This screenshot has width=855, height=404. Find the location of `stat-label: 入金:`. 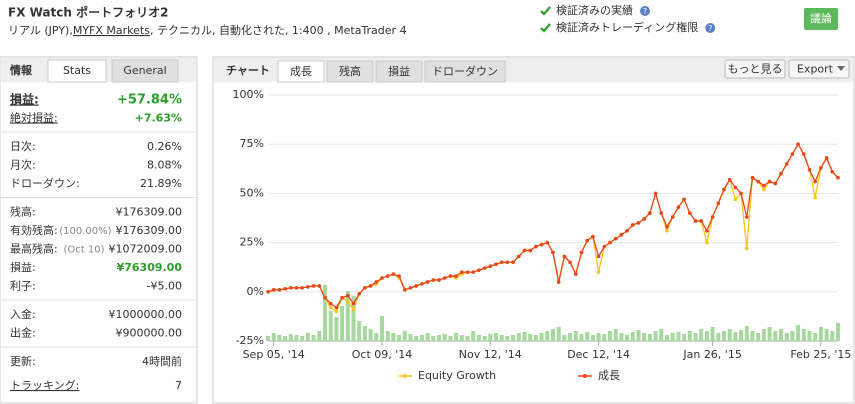

stat-label: 入金: is located at coordinates (23, 314).